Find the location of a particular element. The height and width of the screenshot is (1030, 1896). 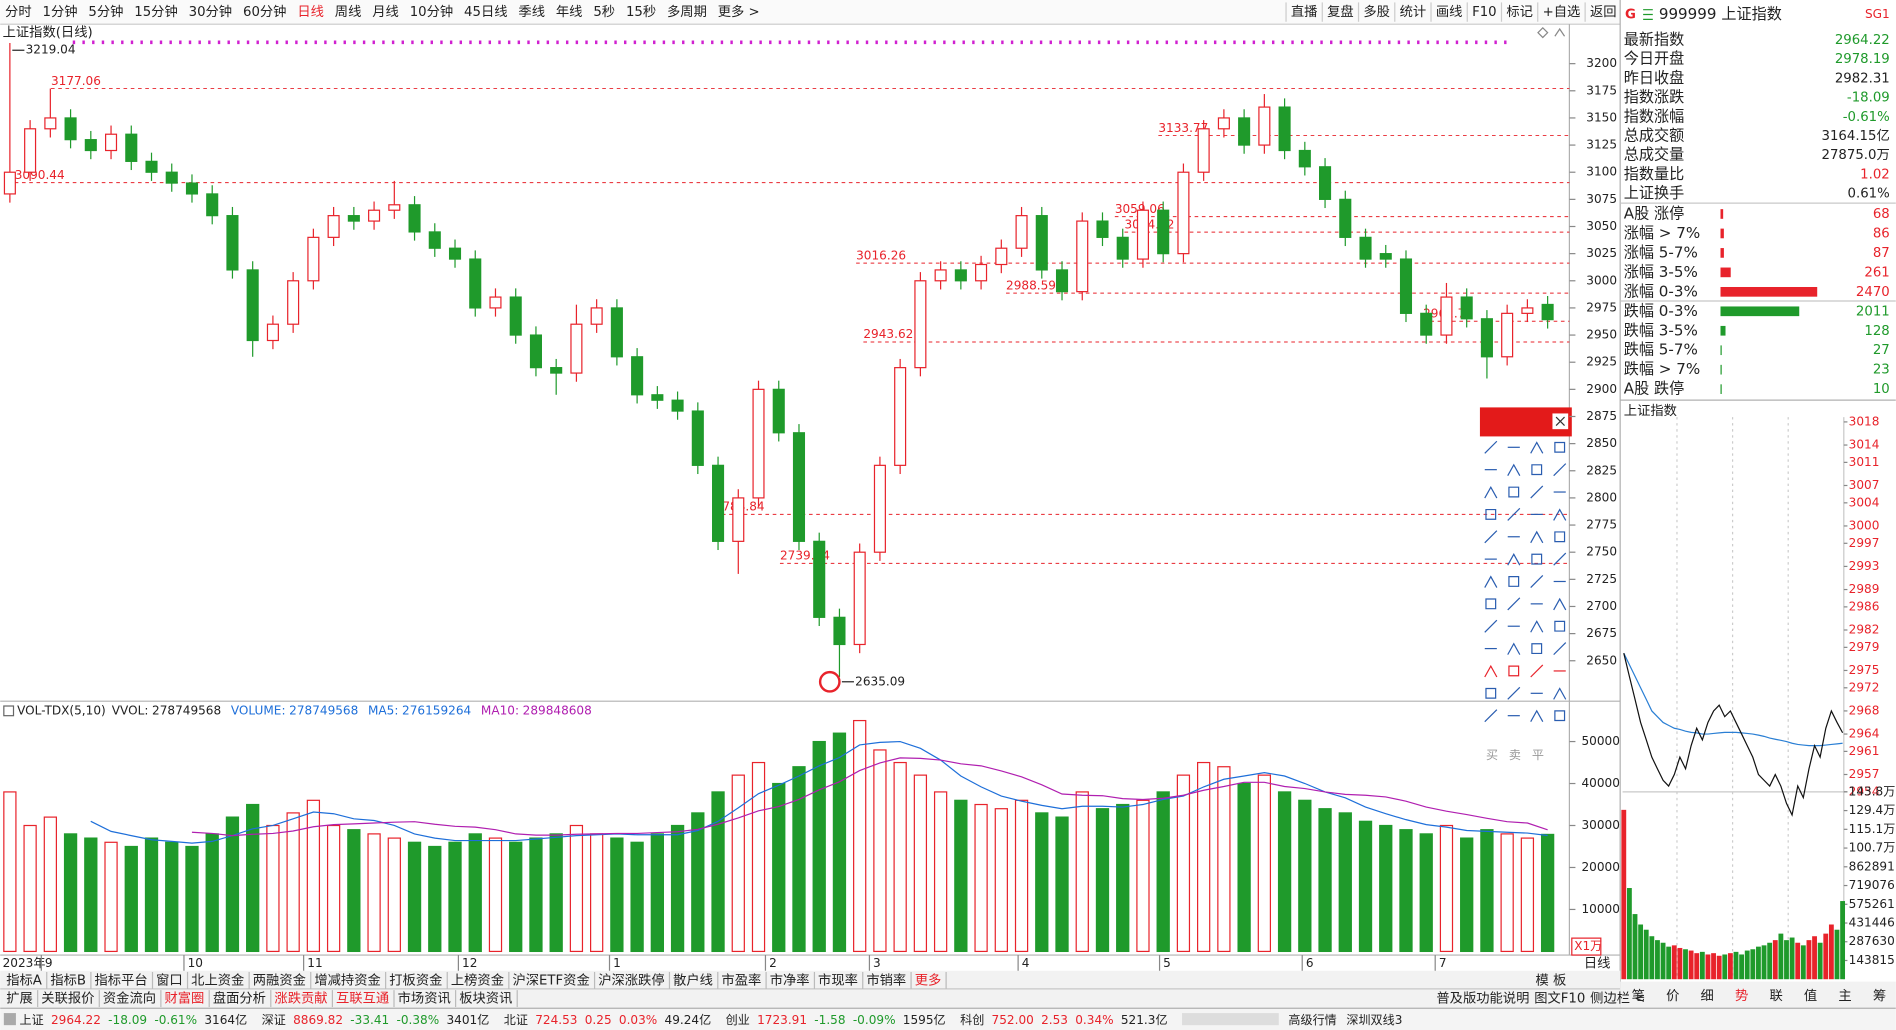

period-tab: 15秒 is located at coordinates (641, 12).